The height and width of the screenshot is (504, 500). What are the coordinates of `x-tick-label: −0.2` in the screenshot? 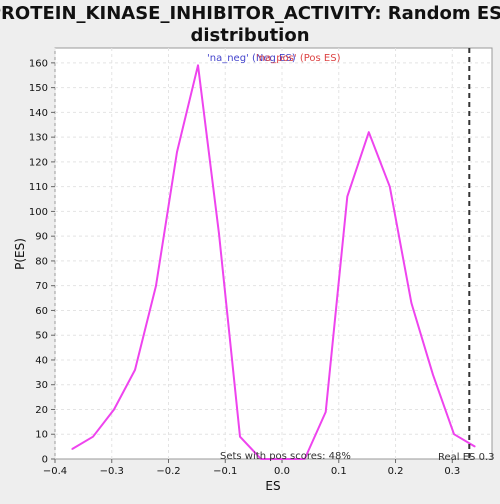 It's located at (168, 471).